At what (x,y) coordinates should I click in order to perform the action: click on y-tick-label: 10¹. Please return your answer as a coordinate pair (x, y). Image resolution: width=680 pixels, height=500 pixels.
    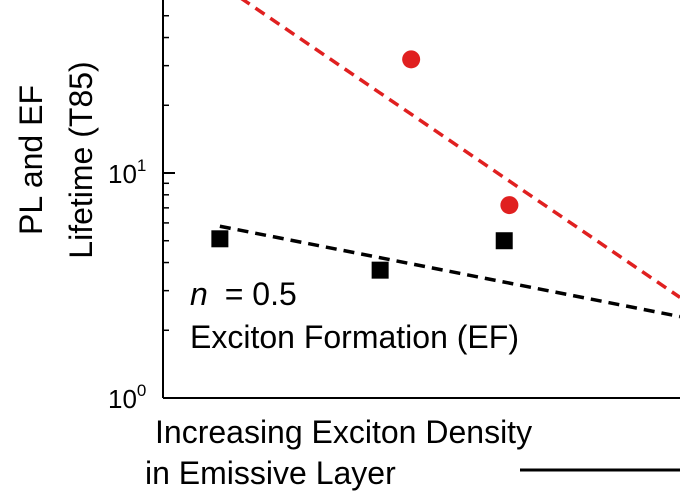
    Looking at the image, I should click on (127, 172).